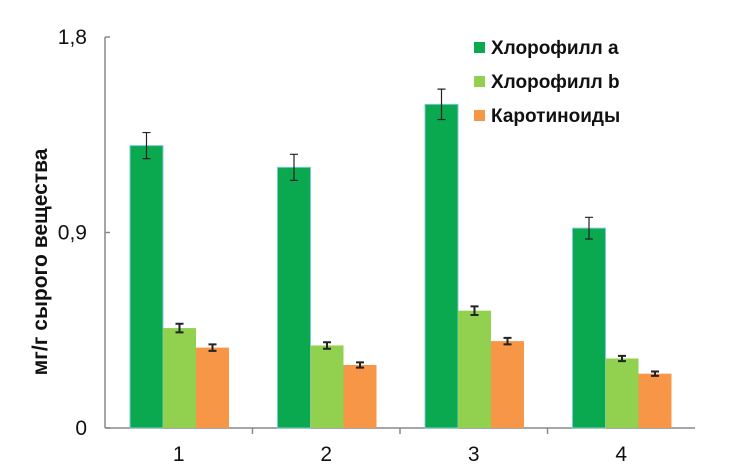 Image resolution: width=746 pixels, height=474 pixels. What do you see at coordinates (555, 48) in the screenshot?
I see `legend-label: Хлорофилл a` at bounding box center [555, 48].